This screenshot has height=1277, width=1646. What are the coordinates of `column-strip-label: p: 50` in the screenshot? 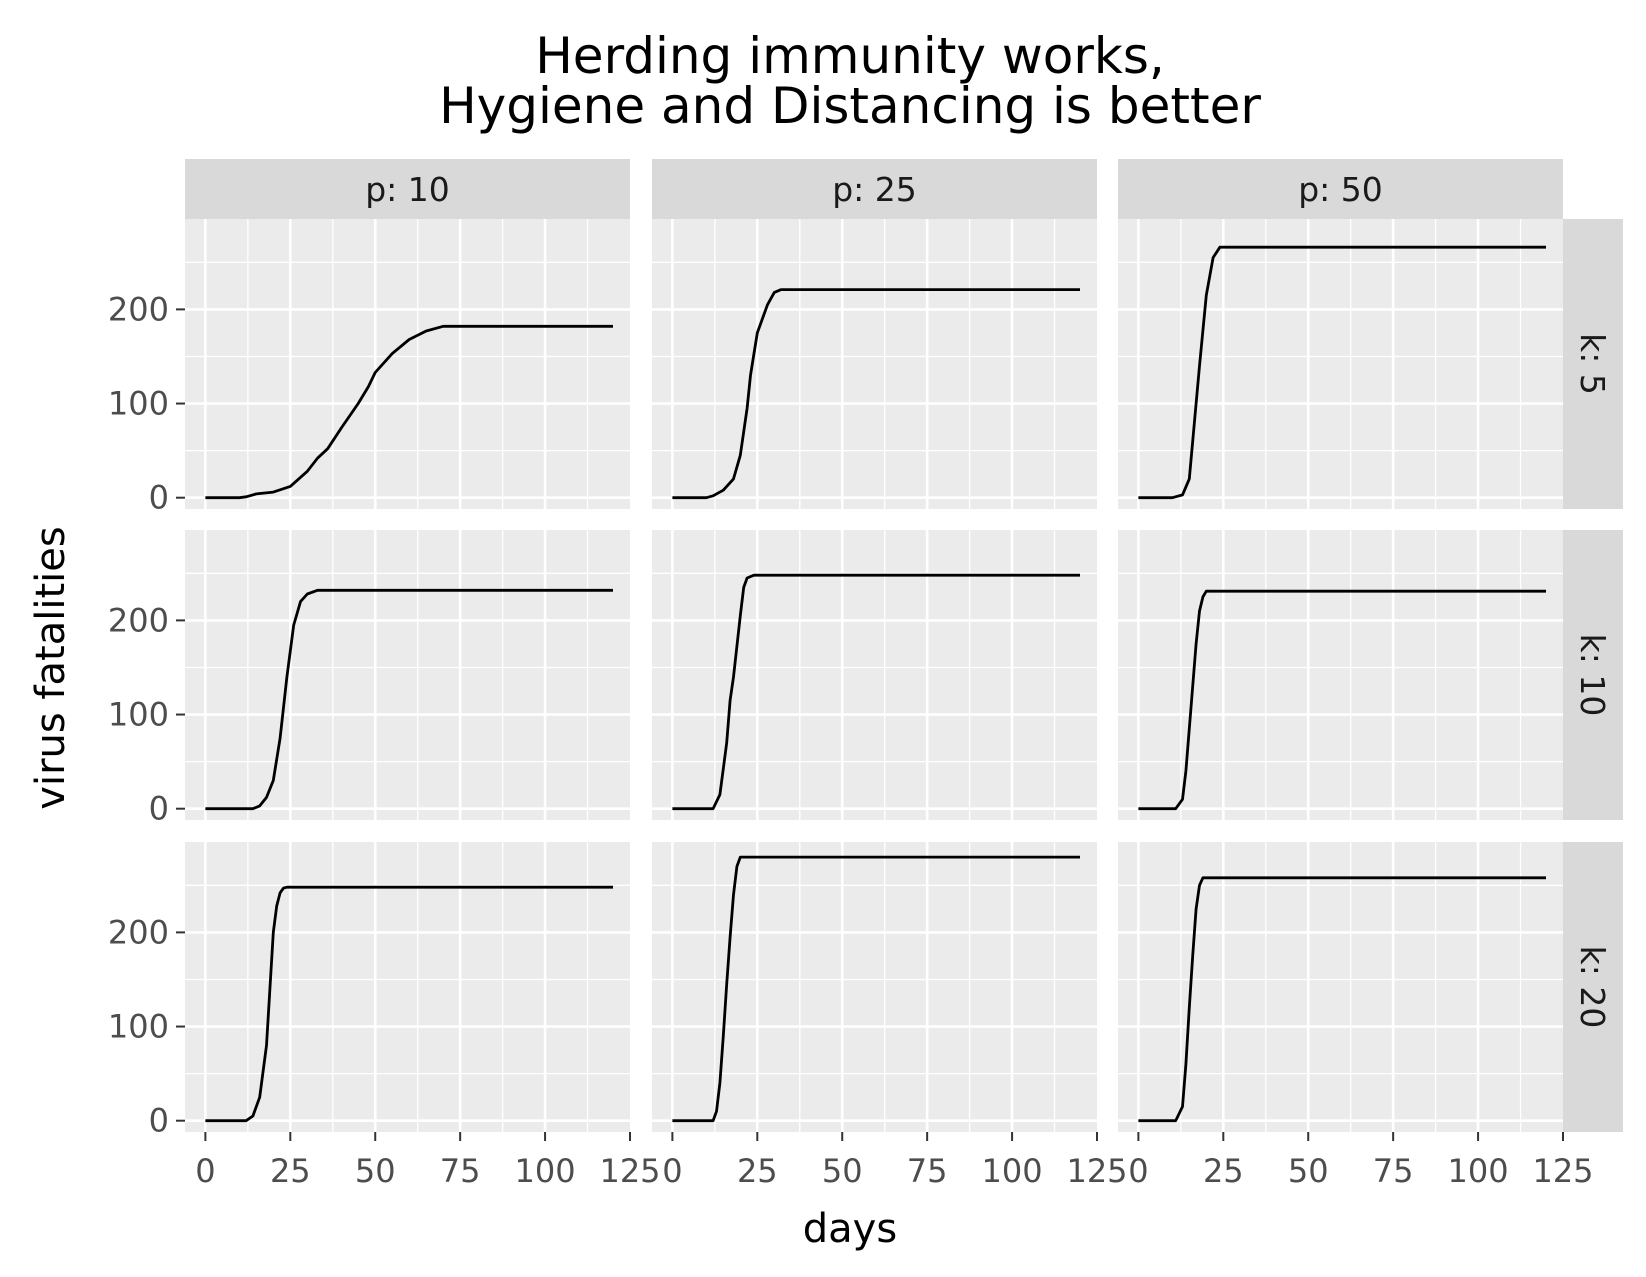 It's located at (1340, 189).